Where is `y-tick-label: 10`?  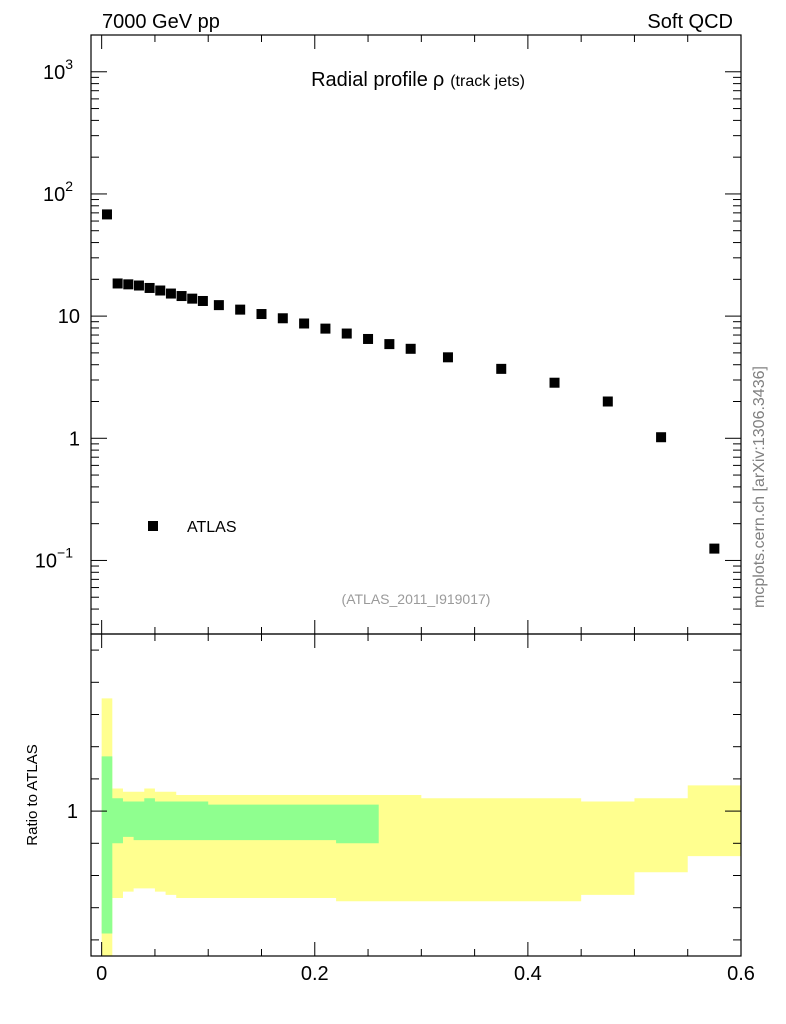
y-tick-label: 10 is located at coordinates (69, 317).